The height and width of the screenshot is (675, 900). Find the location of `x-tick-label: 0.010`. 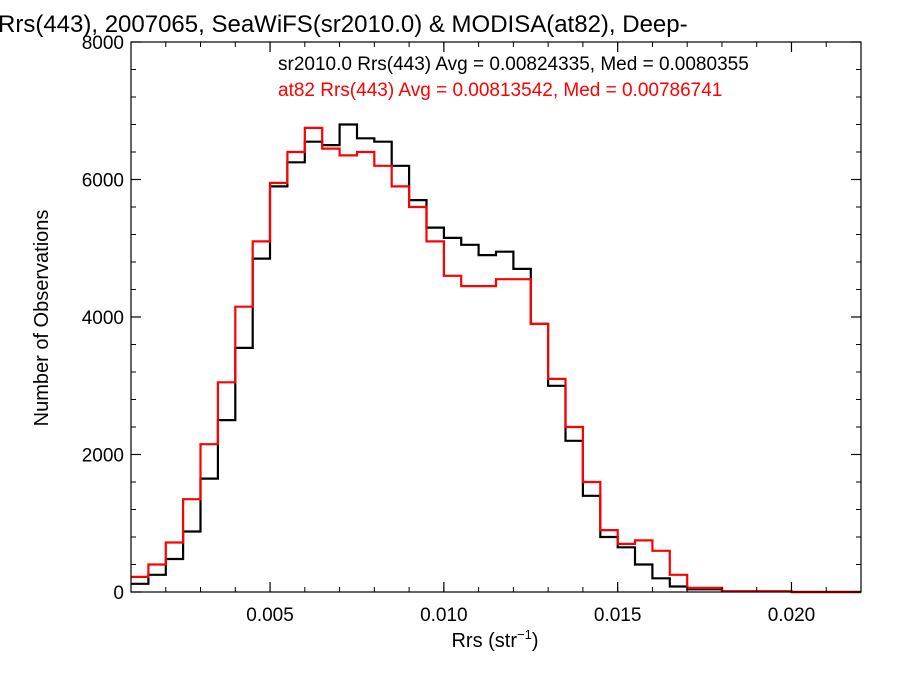

x-tick-label: 0.010 is located at coordinates (444, 615).